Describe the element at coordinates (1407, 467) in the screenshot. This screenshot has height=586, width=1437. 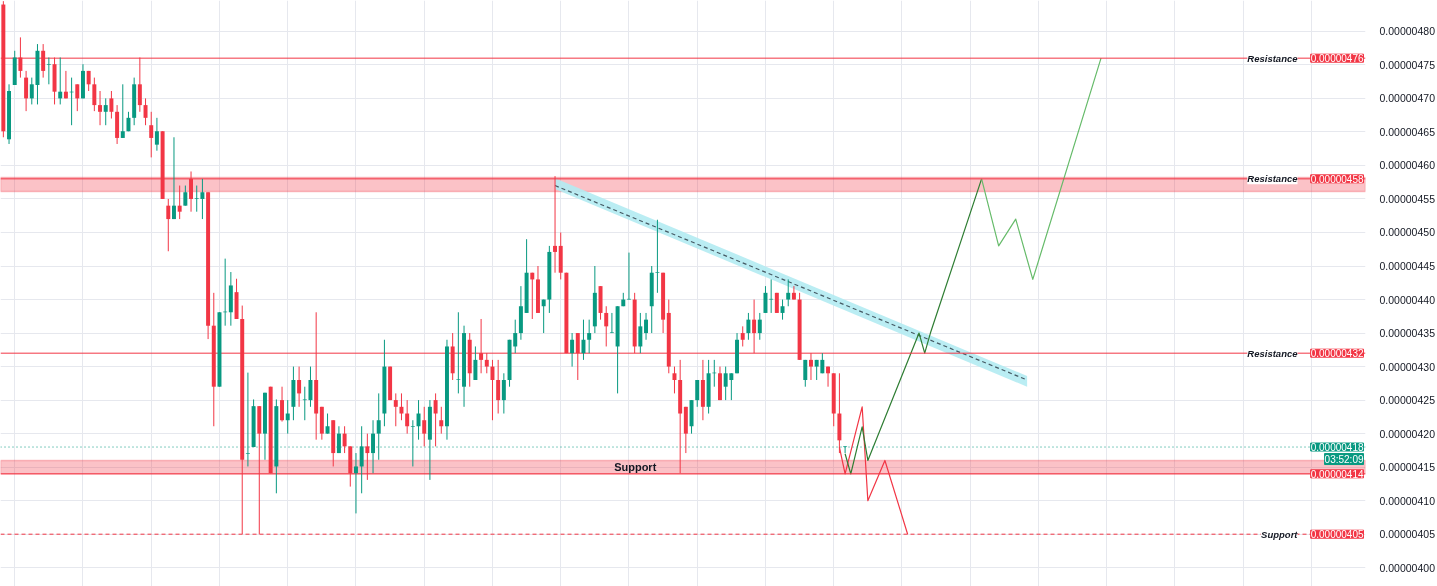
I see `y-tick-label: 0.00000415` at that location.